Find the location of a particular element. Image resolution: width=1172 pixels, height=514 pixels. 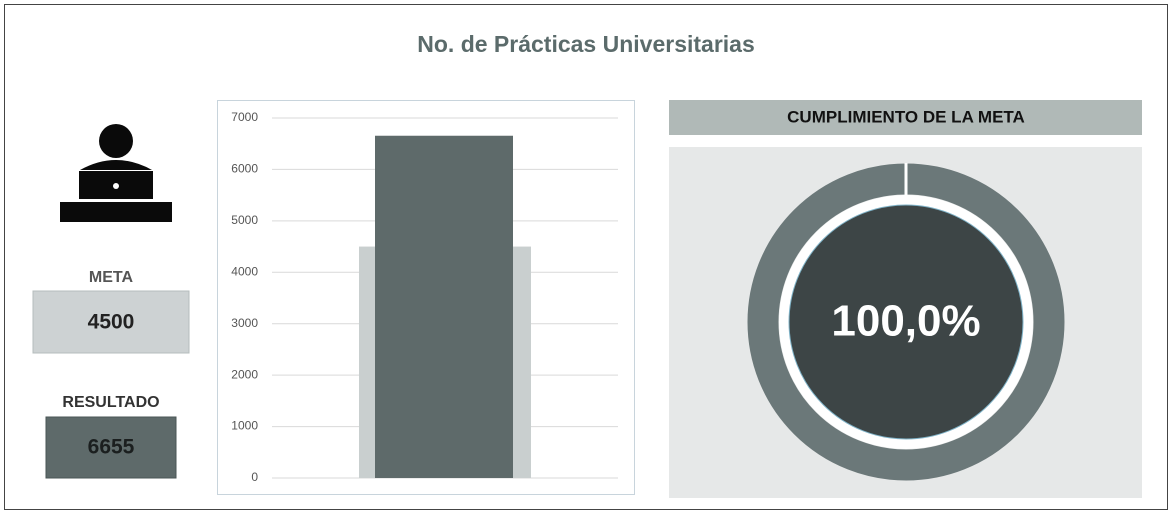

meta-value: 4500 is located at coordinates (111, 322).